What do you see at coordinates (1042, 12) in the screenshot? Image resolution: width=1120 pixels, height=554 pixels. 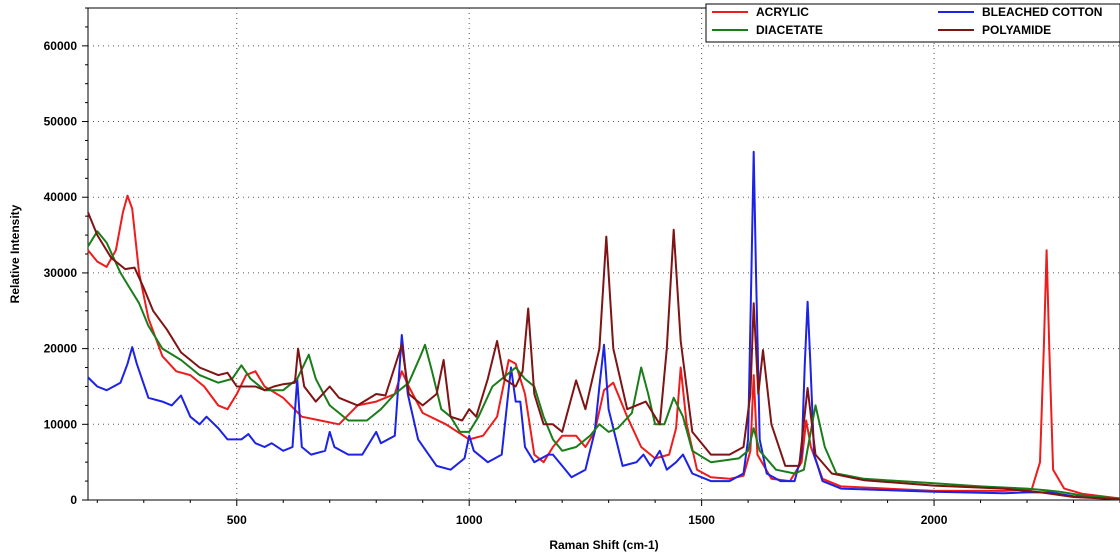 I see `legend-label: BLEACHED COTTON` at bounding box center [1042, 12].